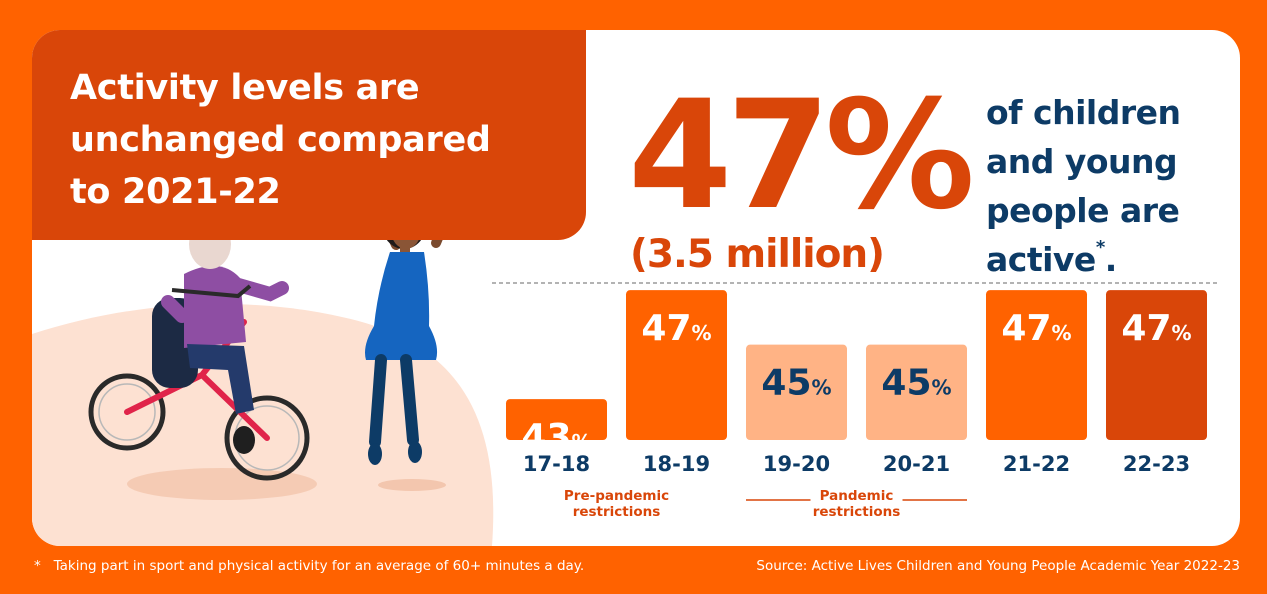 The image size is (1267, 594). I want to click on stat-description-line: of children, so click(1083, 112).